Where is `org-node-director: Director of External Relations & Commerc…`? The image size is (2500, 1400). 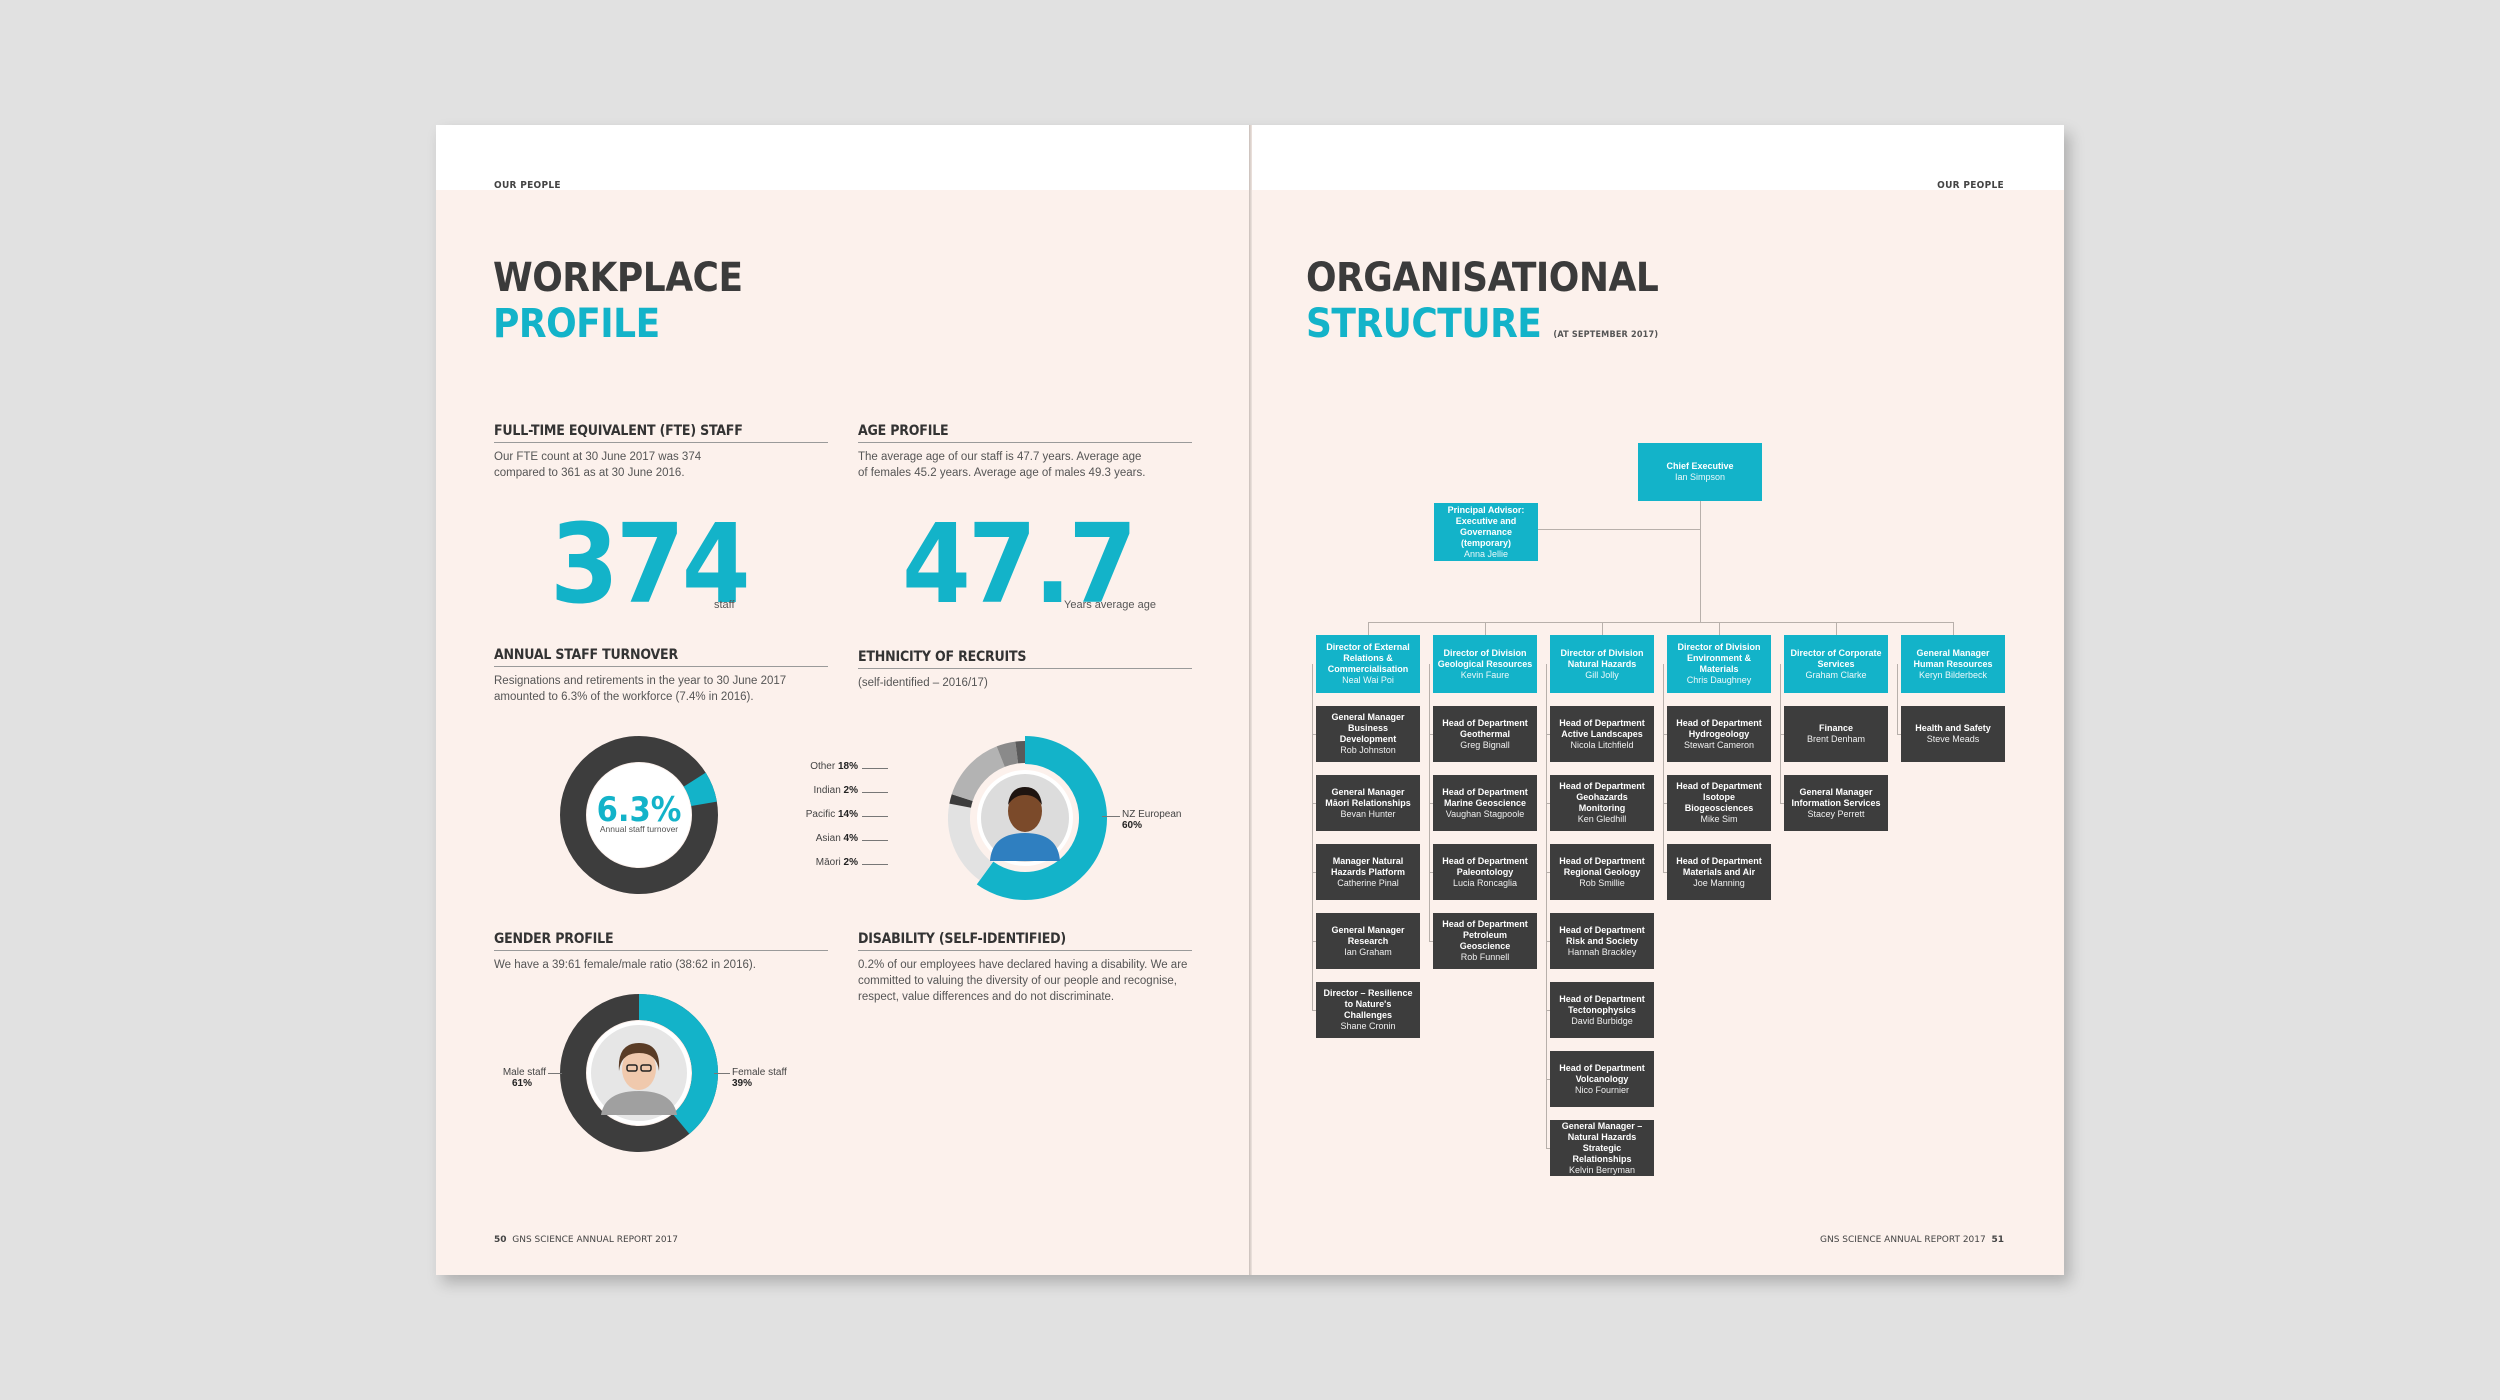 org-node-director: Director of External Relations & Commerc… is located at coordinates (1368, 664).